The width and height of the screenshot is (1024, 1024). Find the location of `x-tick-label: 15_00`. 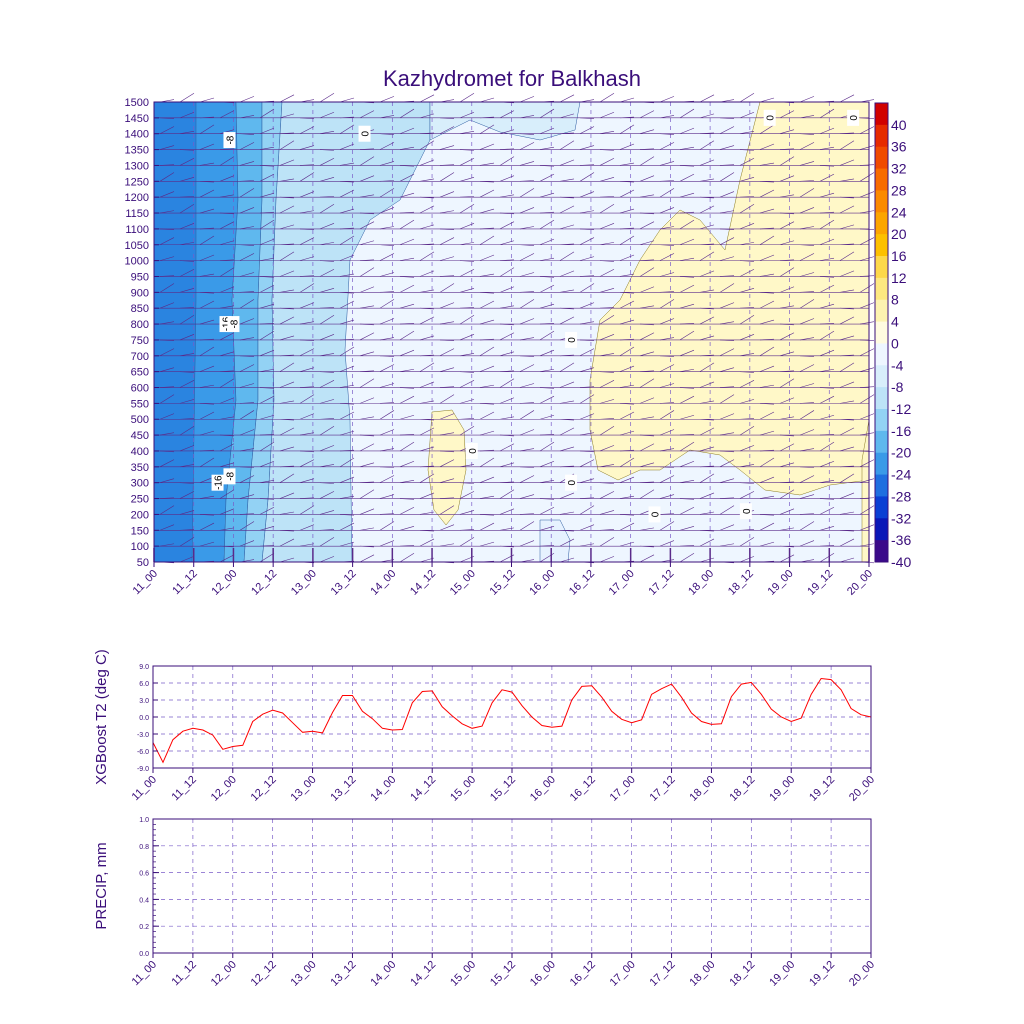

x-tick-label: 15_00 is located at coordinates (463, 583).